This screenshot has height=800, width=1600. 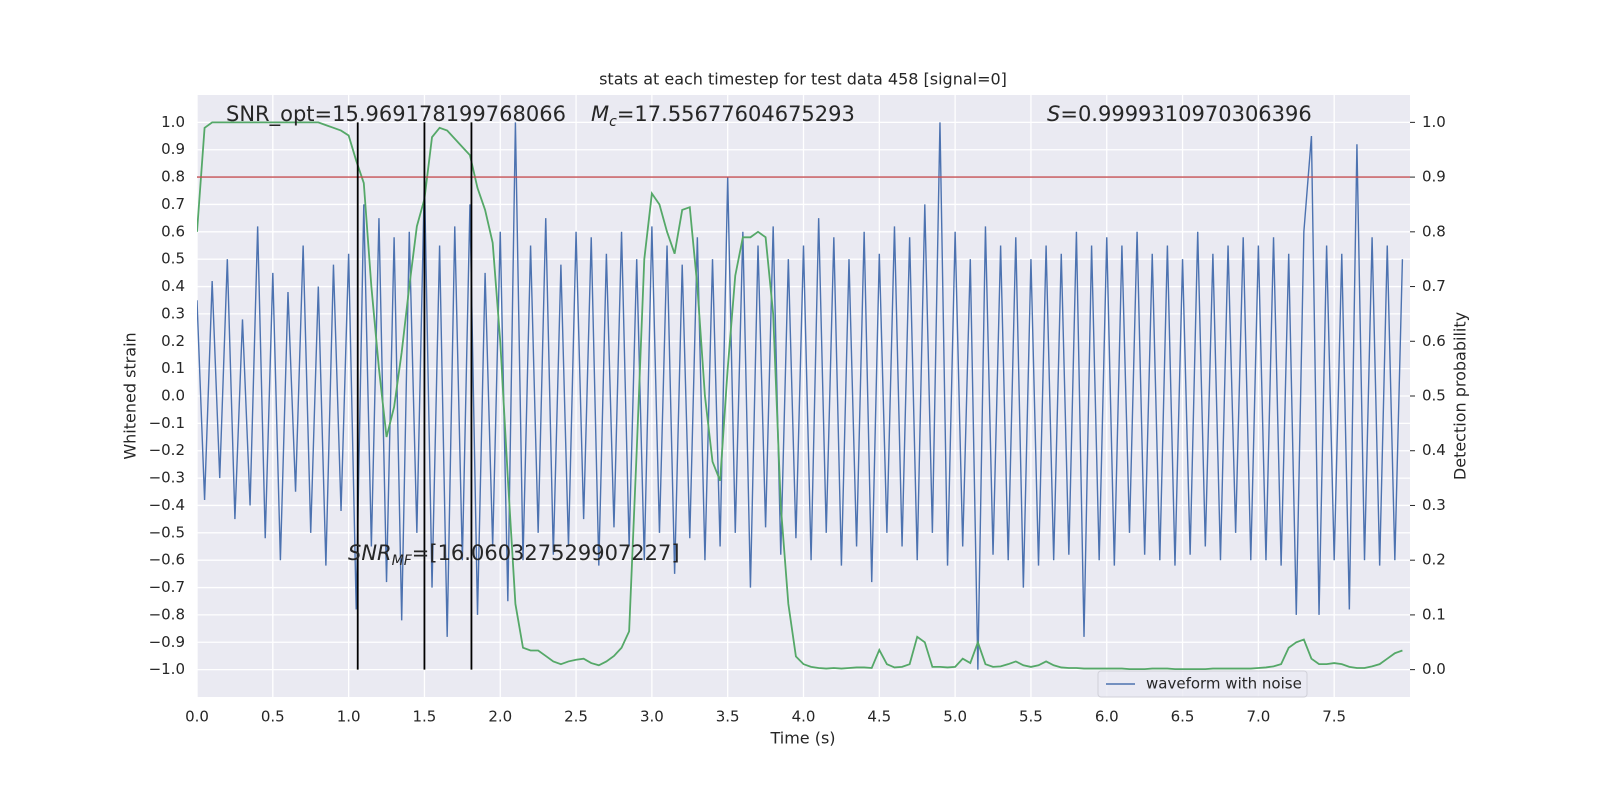 What do you see at coordinates (173, 177) in the screenshot?
I see `y-tick-label: 0.8` at bounding box center [173, 177].